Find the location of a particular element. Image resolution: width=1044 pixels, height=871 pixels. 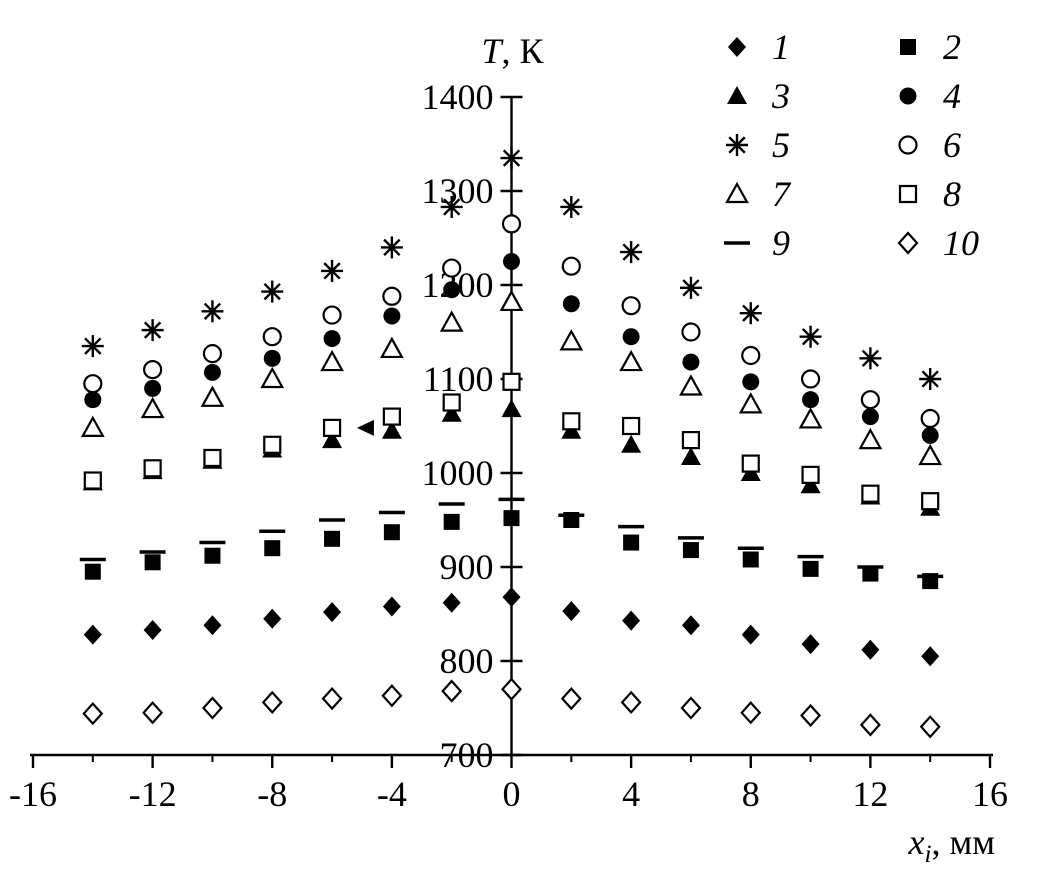

svg-text: -16 is located at coordinates (33, 794).